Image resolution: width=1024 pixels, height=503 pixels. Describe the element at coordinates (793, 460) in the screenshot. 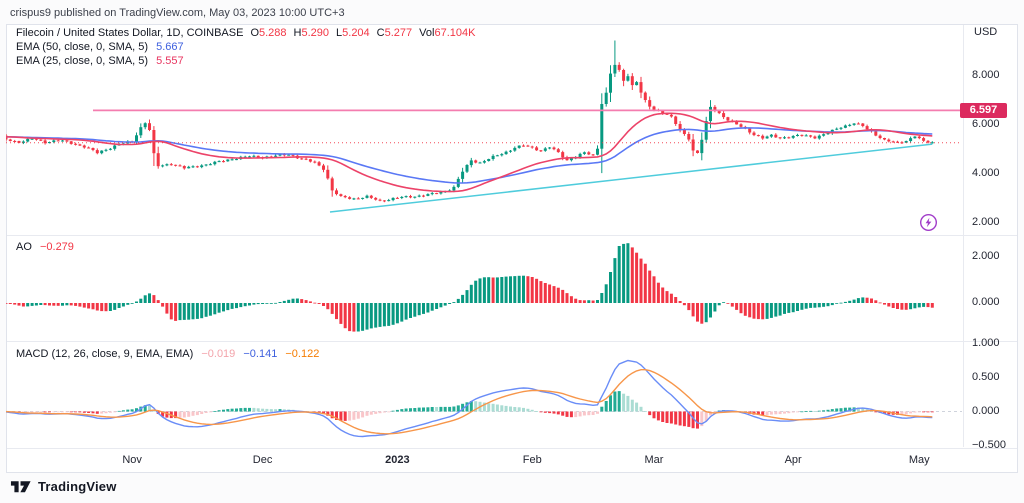

I see `time-tick: Apr` at that location.